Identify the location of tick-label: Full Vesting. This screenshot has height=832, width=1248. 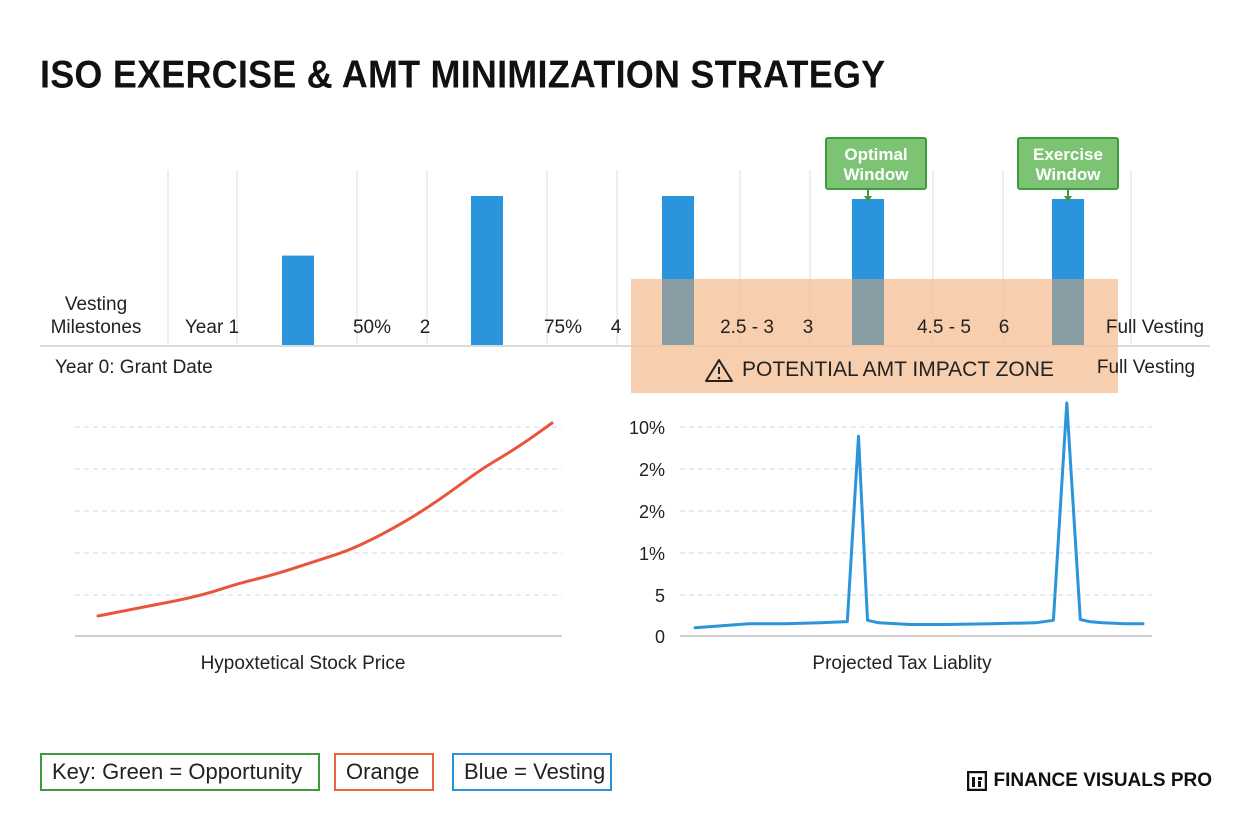
(1155, 327).